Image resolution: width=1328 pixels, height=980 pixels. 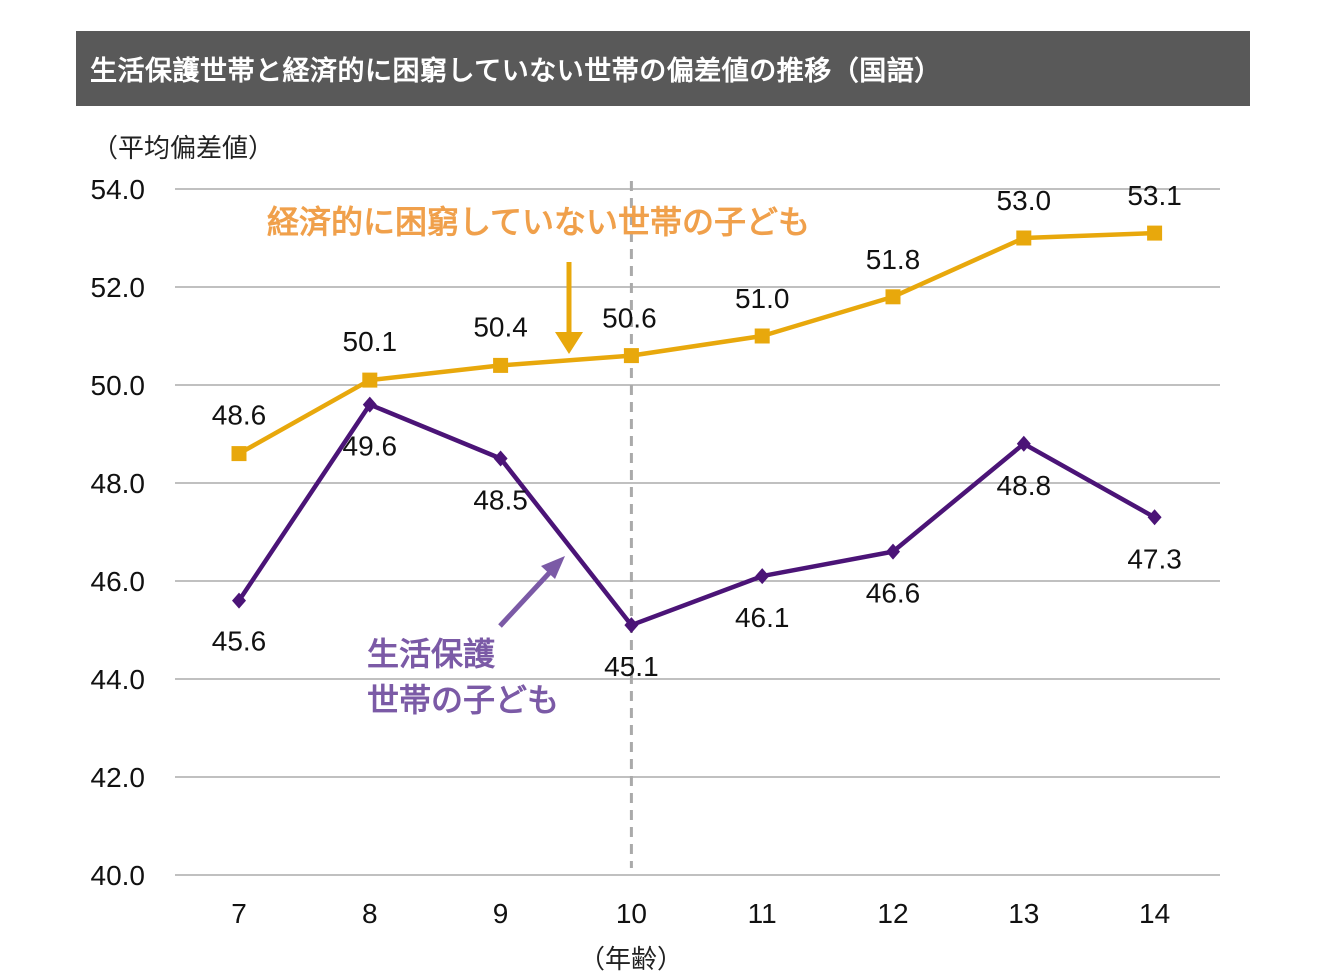 I want to click on data-label: 47.3, so click(x=1154, y=558).